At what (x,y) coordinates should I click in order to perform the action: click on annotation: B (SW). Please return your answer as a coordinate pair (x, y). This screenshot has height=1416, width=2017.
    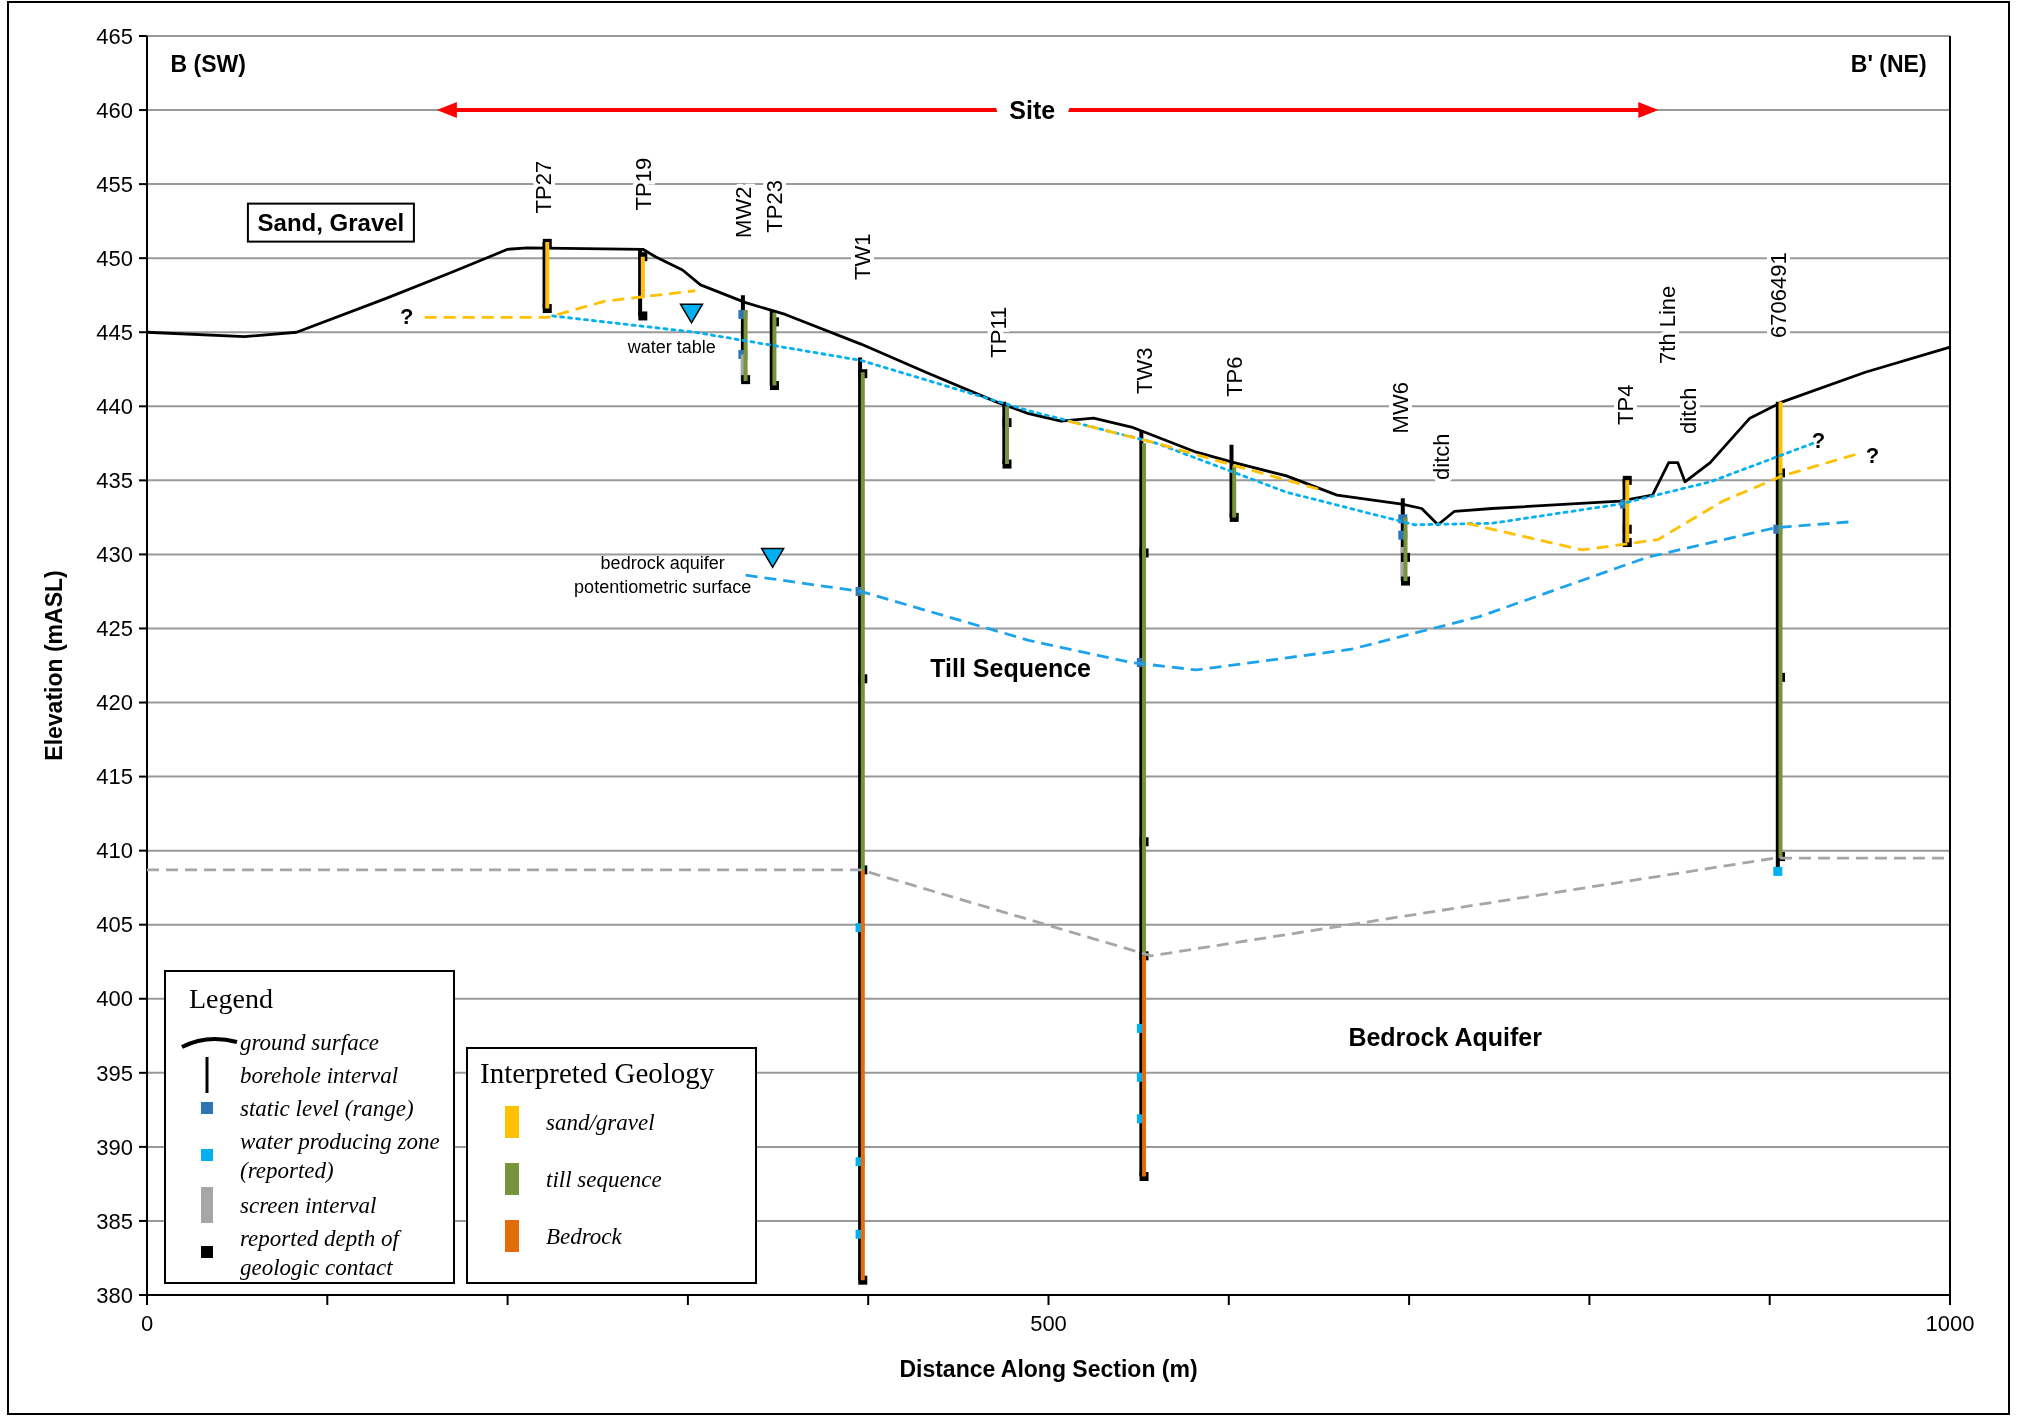
    Looking at the image, I should click on (208, 64).